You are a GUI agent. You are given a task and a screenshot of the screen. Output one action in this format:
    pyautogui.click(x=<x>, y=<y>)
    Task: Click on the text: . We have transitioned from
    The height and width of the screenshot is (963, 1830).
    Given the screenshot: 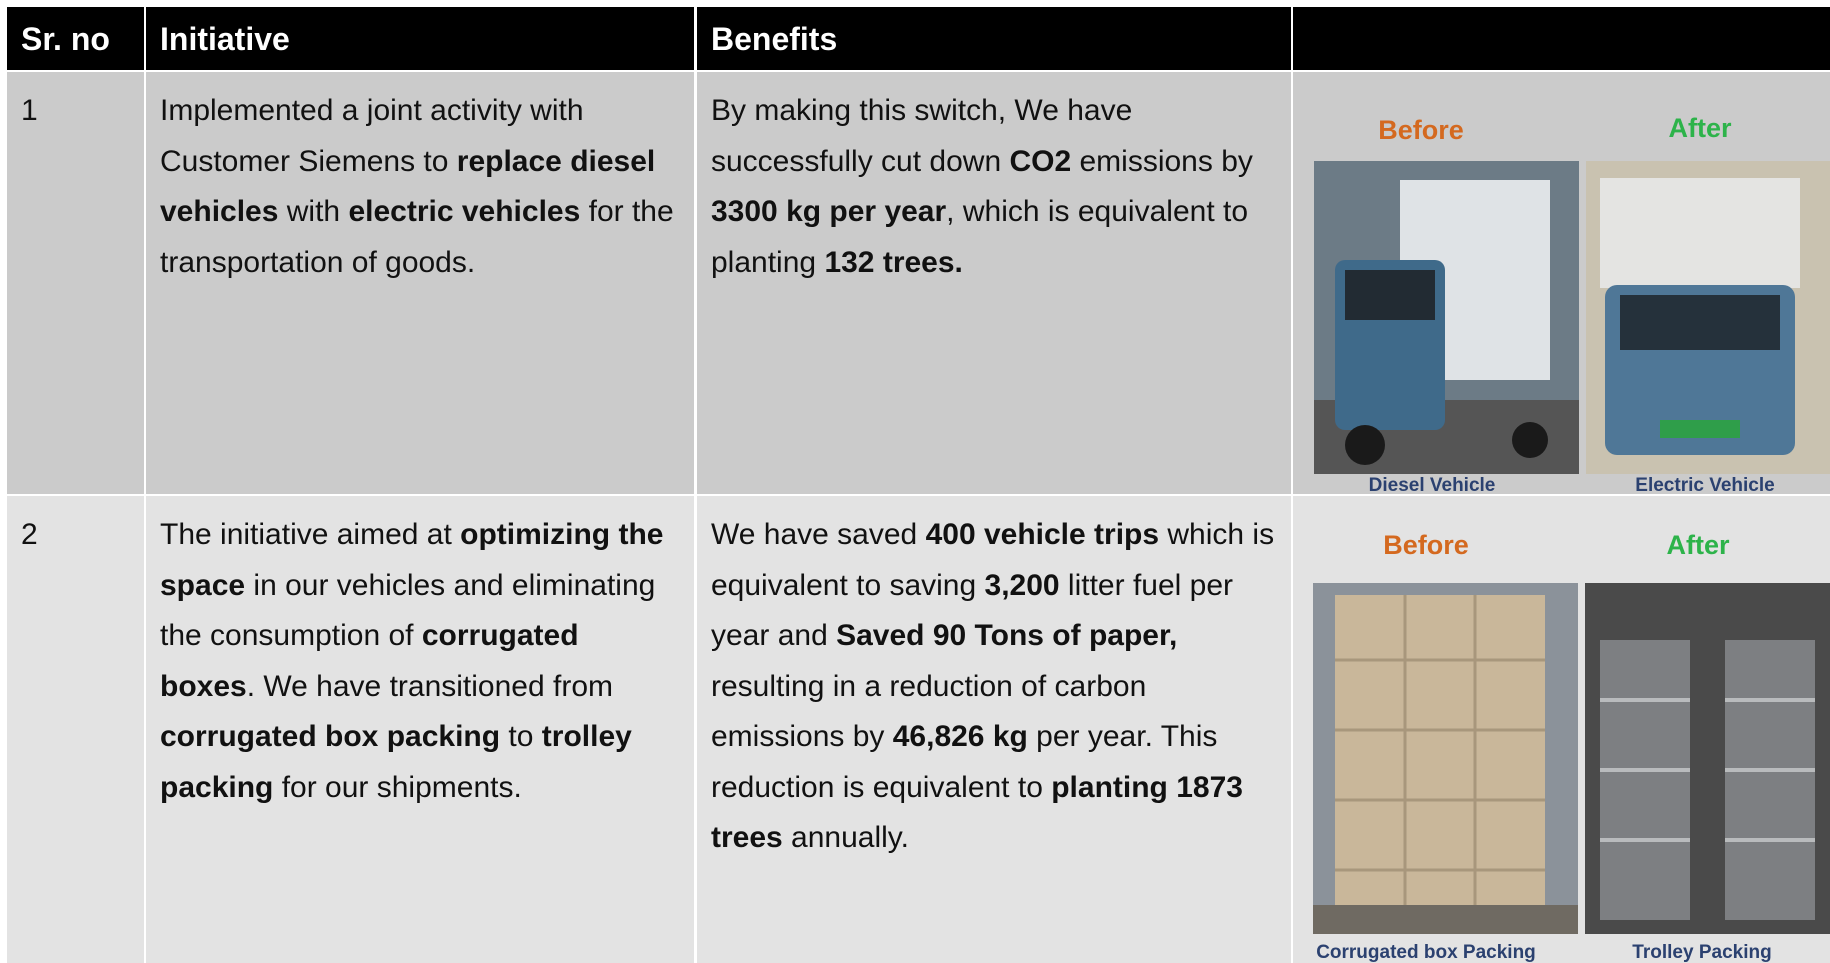 What is the action you would take?
    pyautogui.click(x=430, y=686)
    